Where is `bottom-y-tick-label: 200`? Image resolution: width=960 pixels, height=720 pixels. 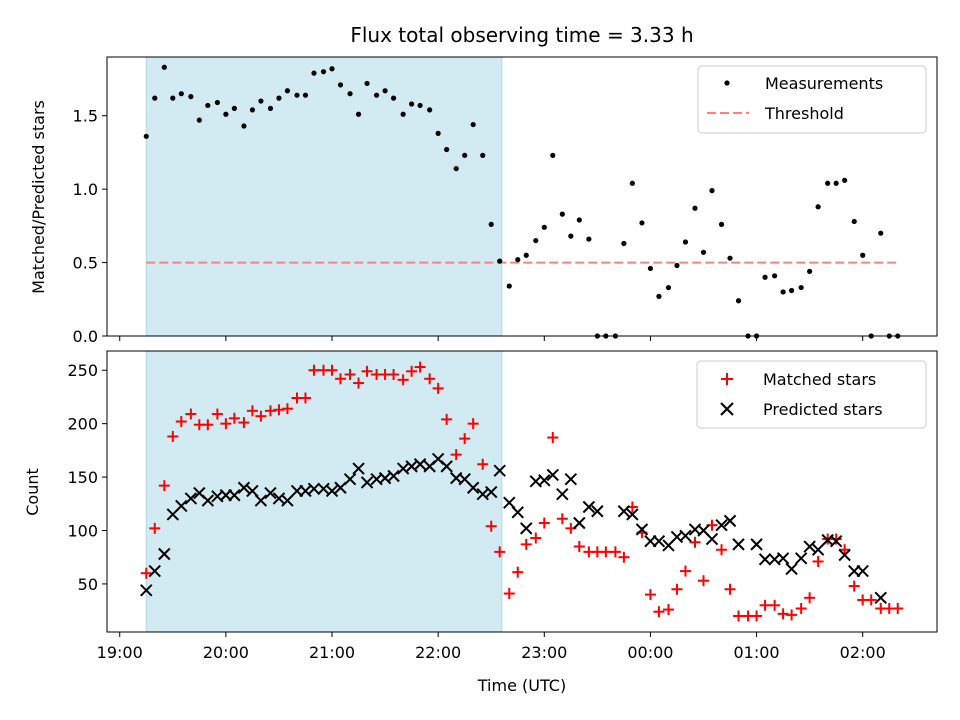
bottom-y-tick-label: 200 is located at coordinates (82, 424).